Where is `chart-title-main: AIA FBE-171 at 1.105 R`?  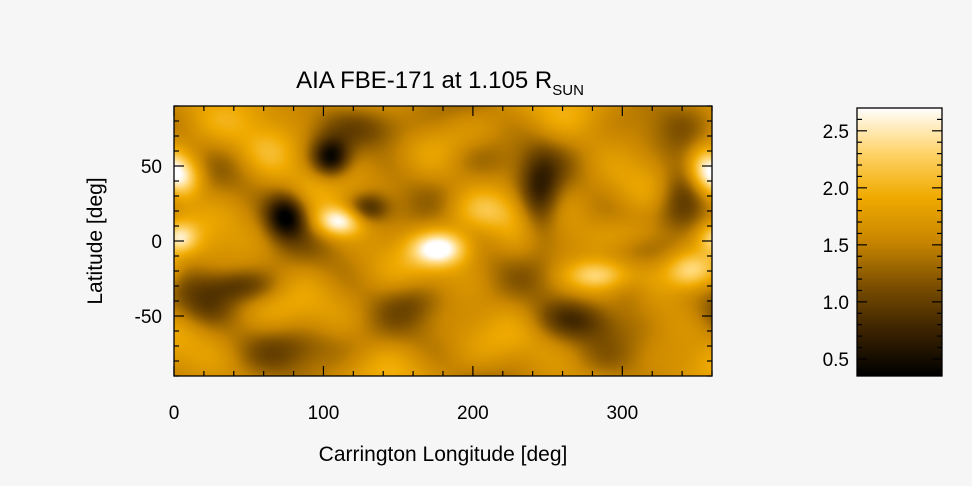
chart-title-main: AIA FBE-171 at 1.105 R is located at coordinates (424, 80).